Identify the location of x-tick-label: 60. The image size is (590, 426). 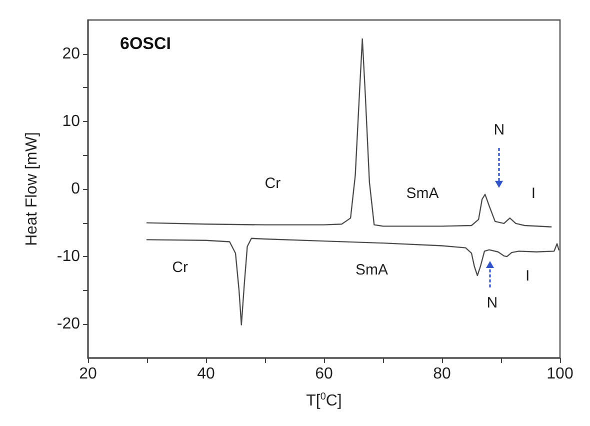
(324, 374).